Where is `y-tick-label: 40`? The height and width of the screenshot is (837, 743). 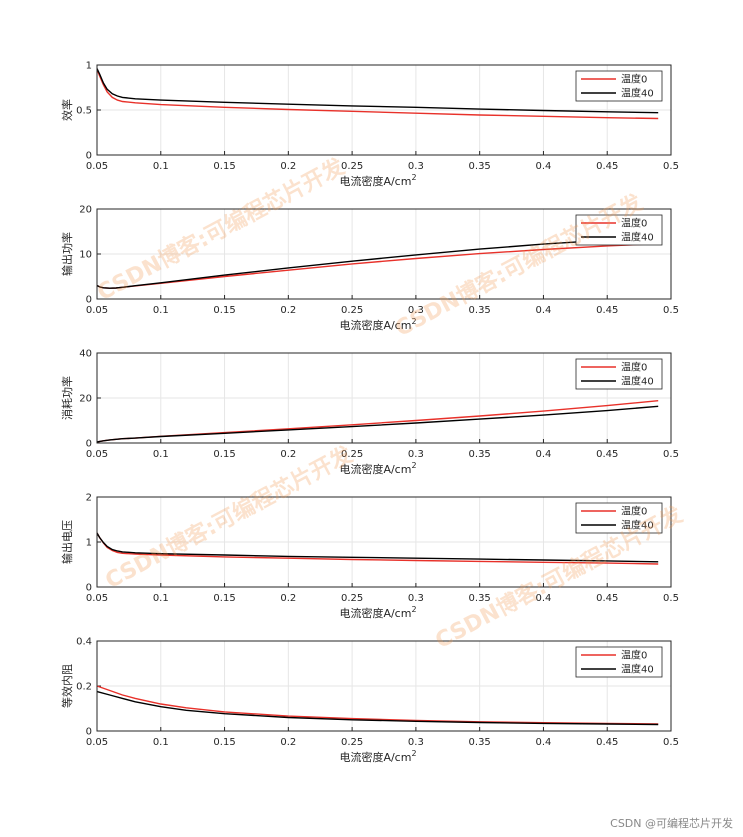 y-tick-label: 40 is located at coordinates (85, 354).